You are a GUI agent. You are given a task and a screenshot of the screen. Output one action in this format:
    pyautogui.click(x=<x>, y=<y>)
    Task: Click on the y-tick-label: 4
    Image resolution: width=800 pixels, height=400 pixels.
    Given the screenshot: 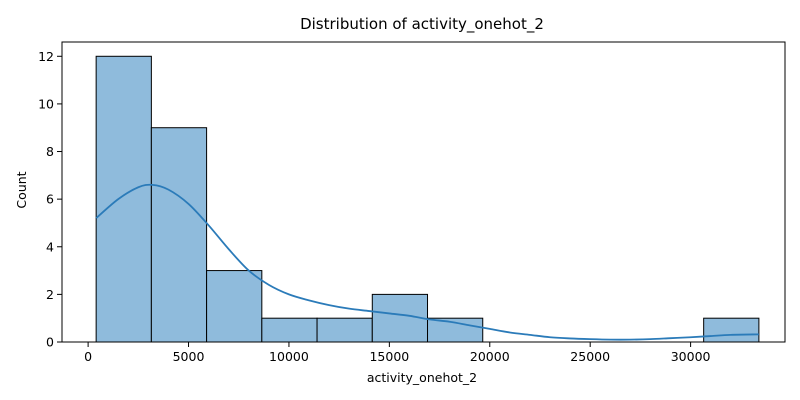 What is the action you would take?
    pyautogui.click(x=50, y=246)
    